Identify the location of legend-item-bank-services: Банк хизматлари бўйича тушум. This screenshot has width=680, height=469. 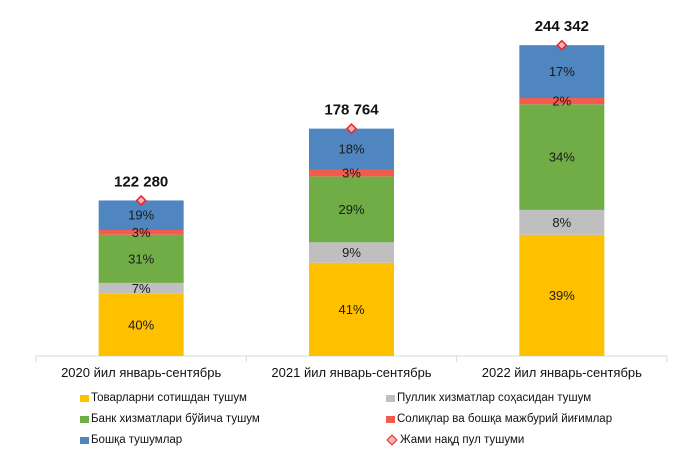
(170, 419).